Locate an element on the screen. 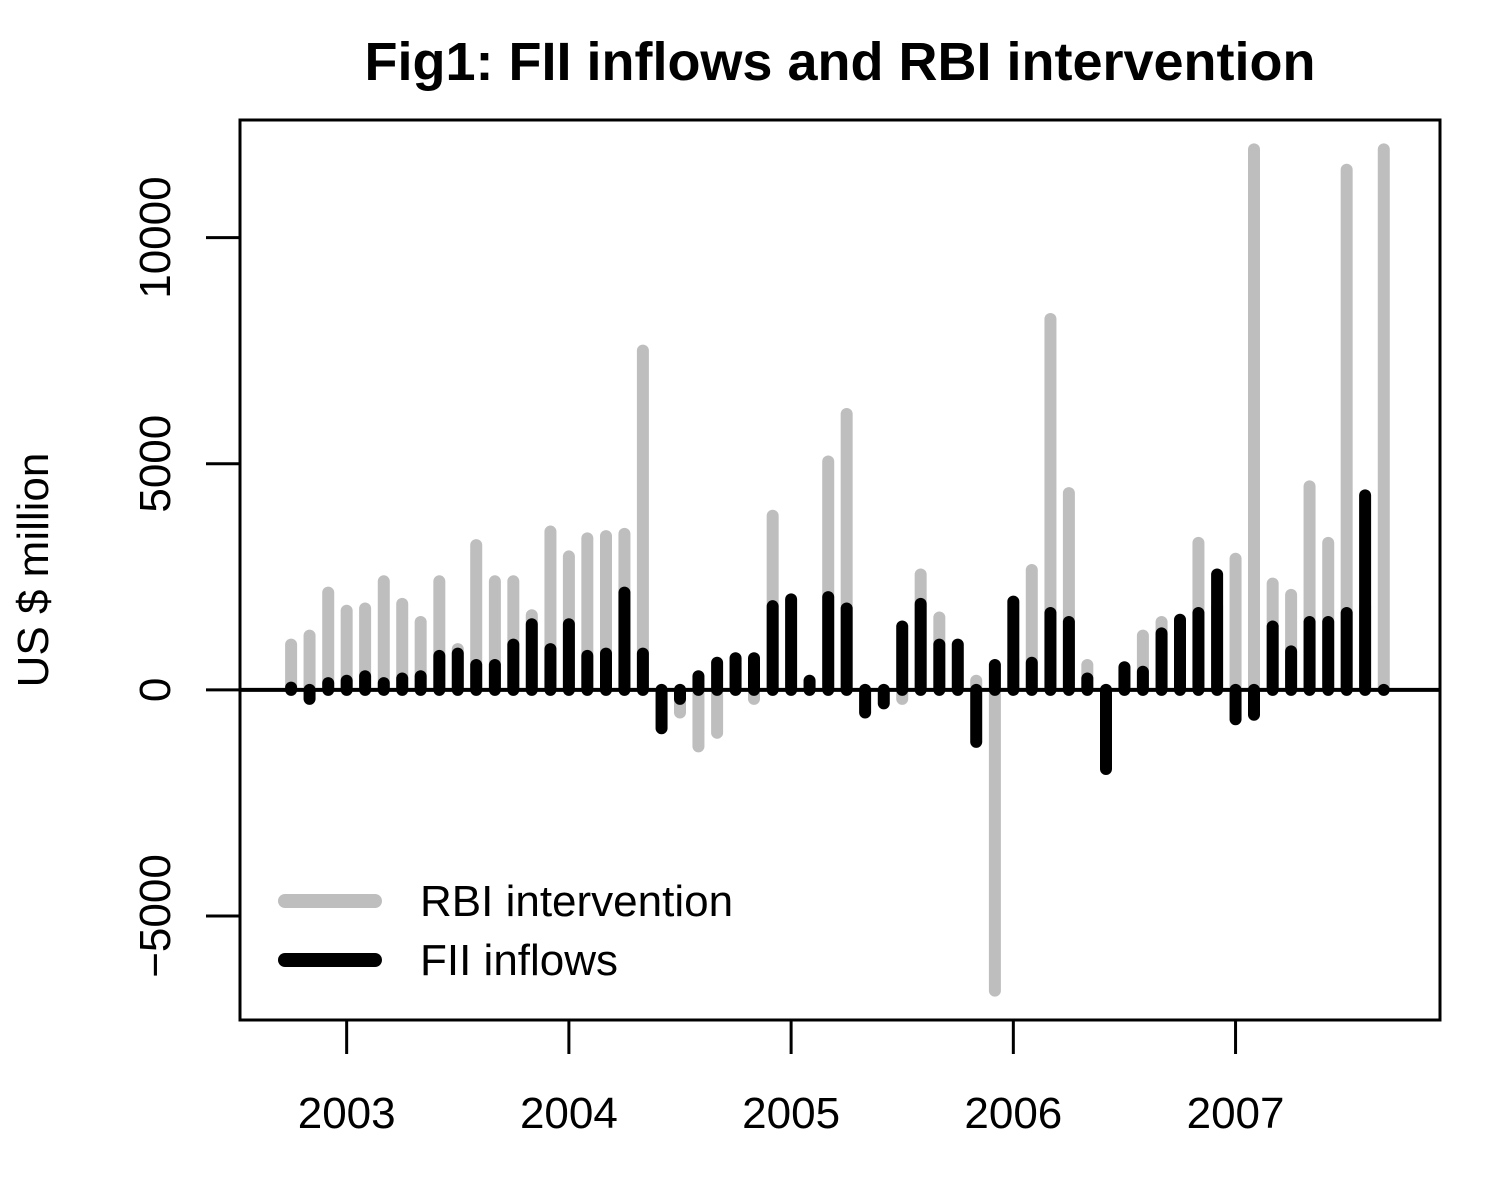  y-tick-label: 5000 is located at coordinates (155, 464).